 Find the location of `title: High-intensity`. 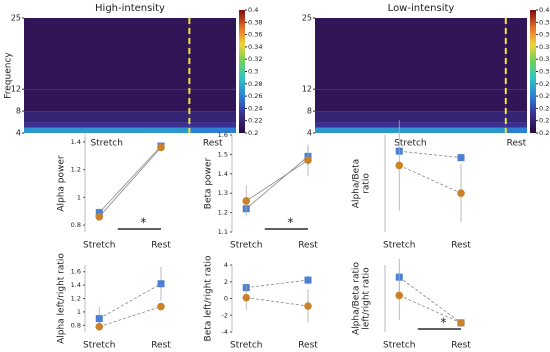

title: High-intensity is located at coordinates (130, 8).